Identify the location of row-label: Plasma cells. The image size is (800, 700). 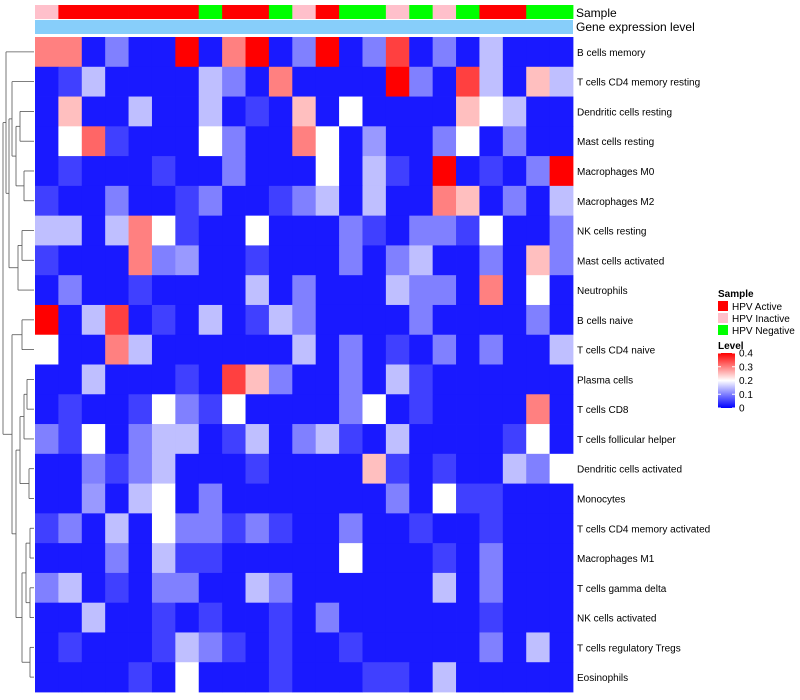
(605, 380).